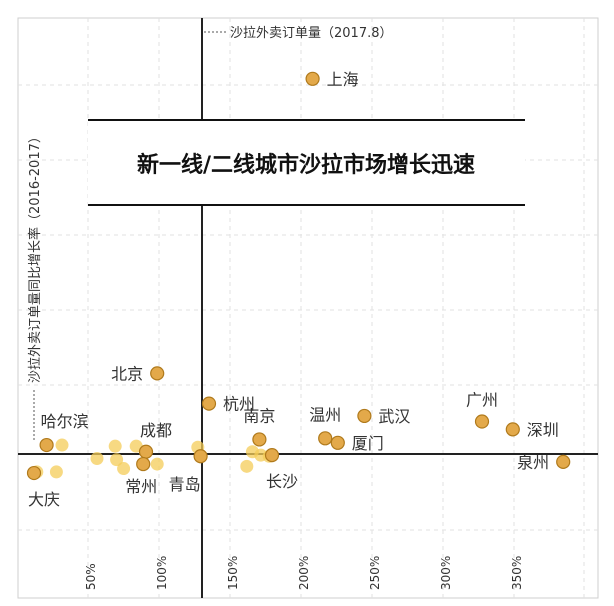 Image resolution: width=614 pixels, height=606 pixels. I want to click on x-tick-label: 300%, so click(446, 573).